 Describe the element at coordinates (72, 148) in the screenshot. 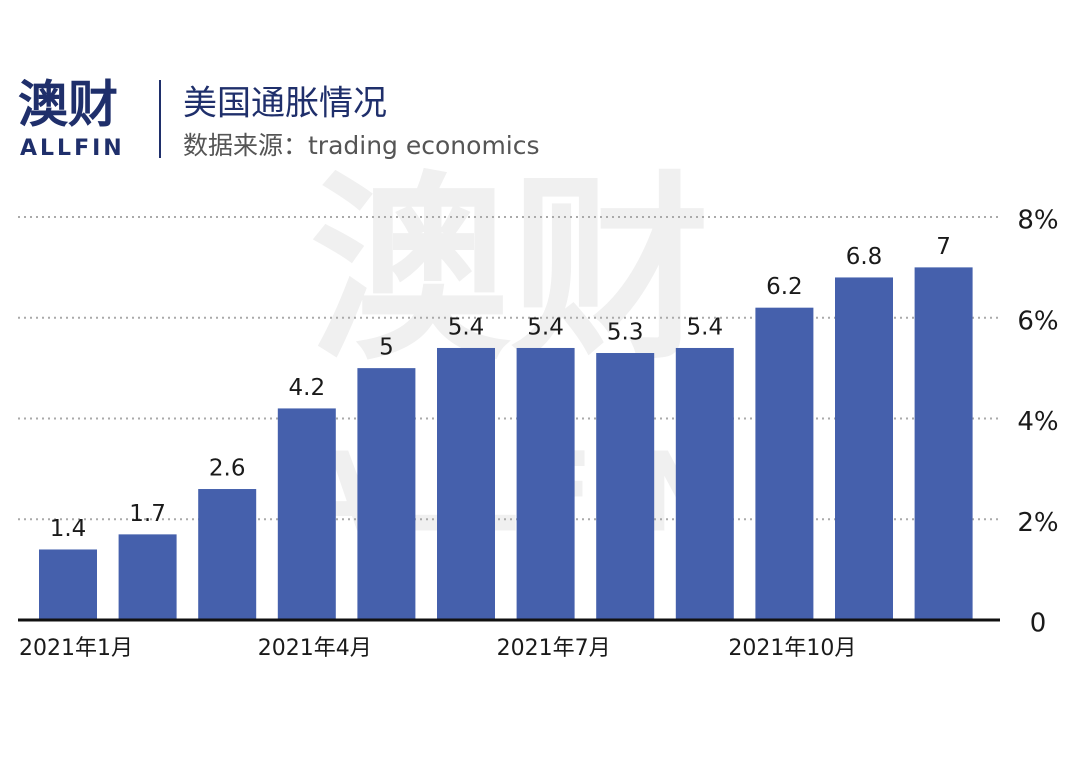

I see `logo-brand: ALLFIN` at that location.